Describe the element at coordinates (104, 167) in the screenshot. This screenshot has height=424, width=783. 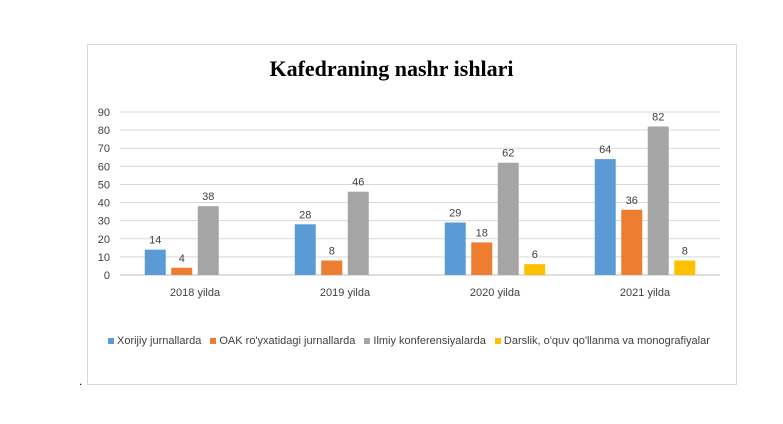
I see `y-tick-label: 60` at that location.